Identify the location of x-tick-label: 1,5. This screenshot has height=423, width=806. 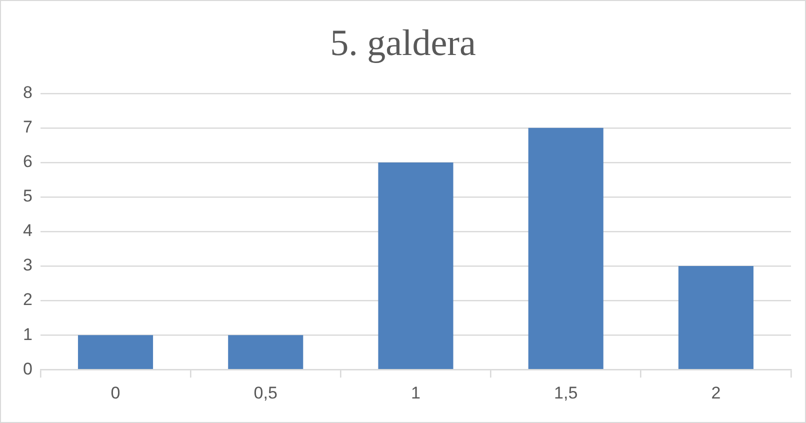
(566, 392).